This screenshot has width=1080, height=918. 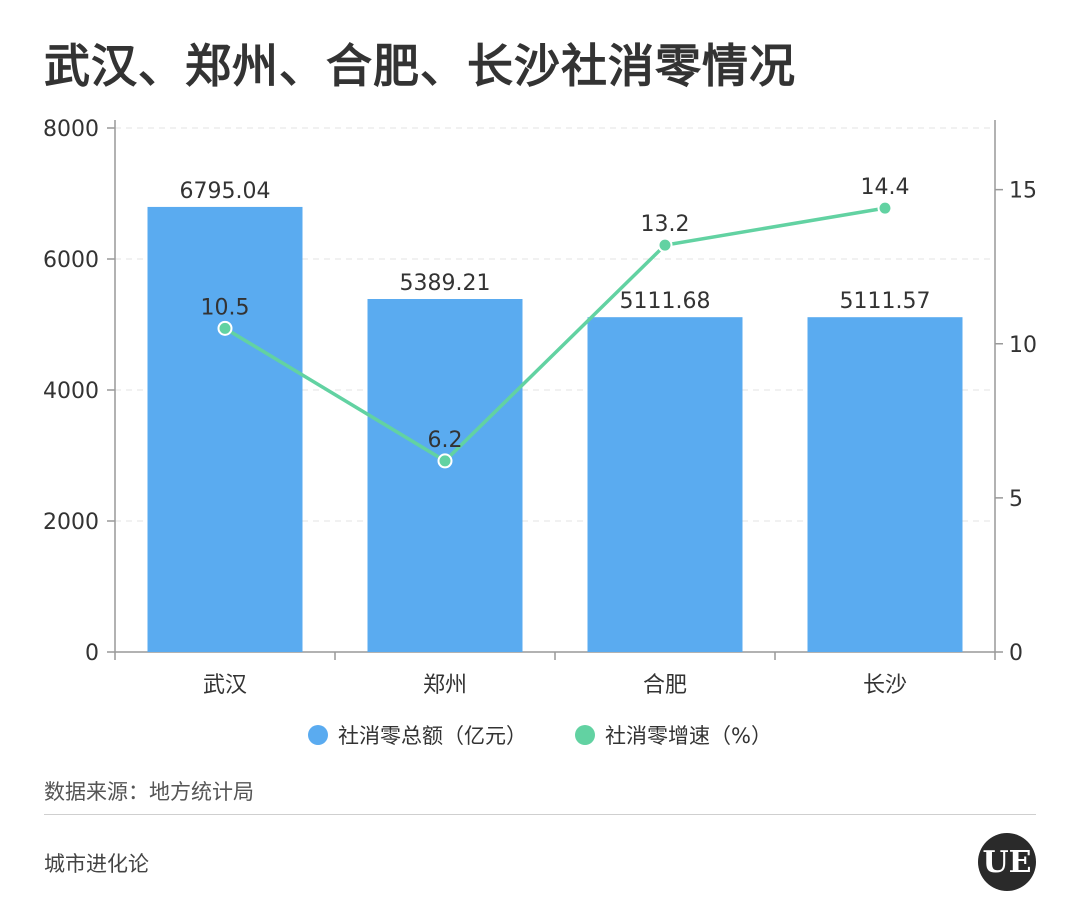 I want to click on growth-label-1: 6.2, so click(x=445, y=440).